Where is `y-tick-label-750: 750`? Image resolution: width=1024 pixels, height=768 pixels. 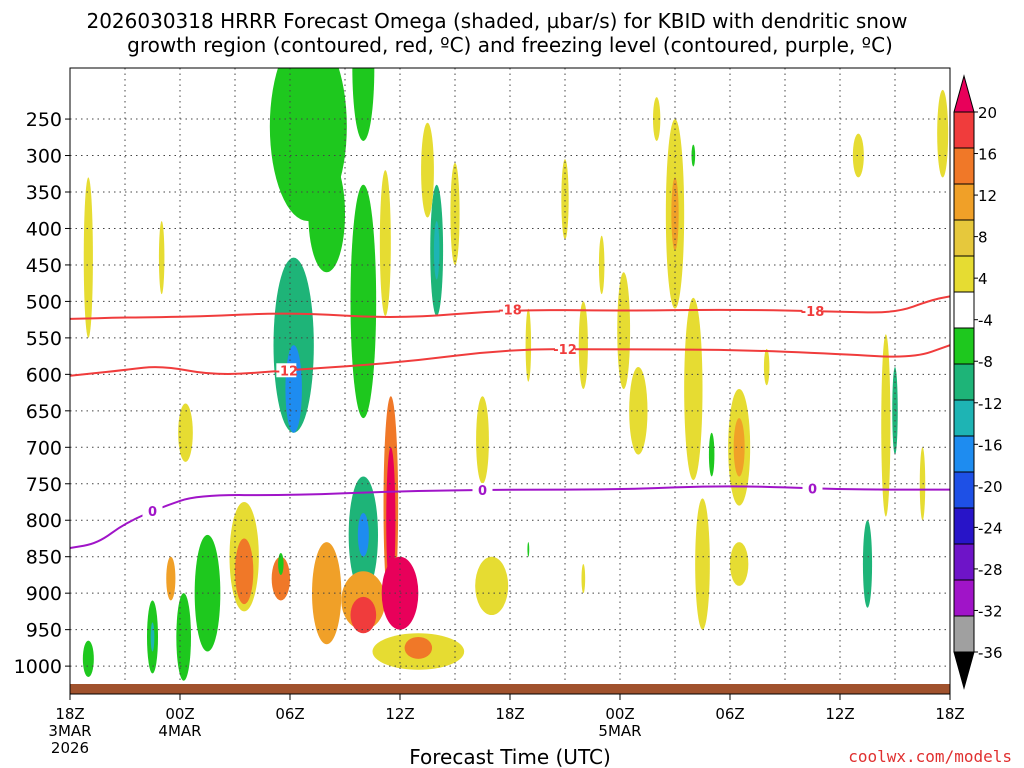
y-tick-label-750: 750 is located at coordinates (44, 485).